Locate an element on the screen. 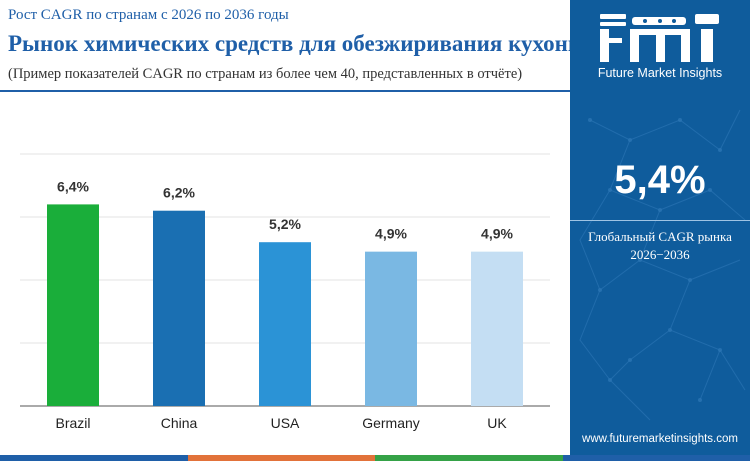 Image resolution: width=750 pixels, height=461 pixels. value-label-uk: 4,9% is located at coordinates (497, 234).